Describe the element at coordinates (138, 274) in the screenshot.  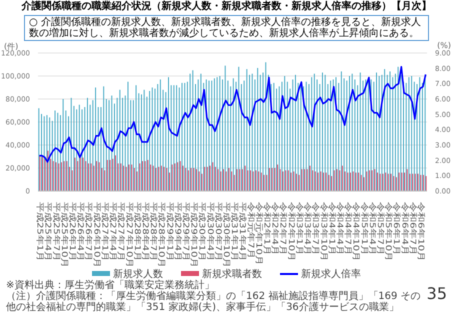
I see `legend-label: 新規求人数` at that location.